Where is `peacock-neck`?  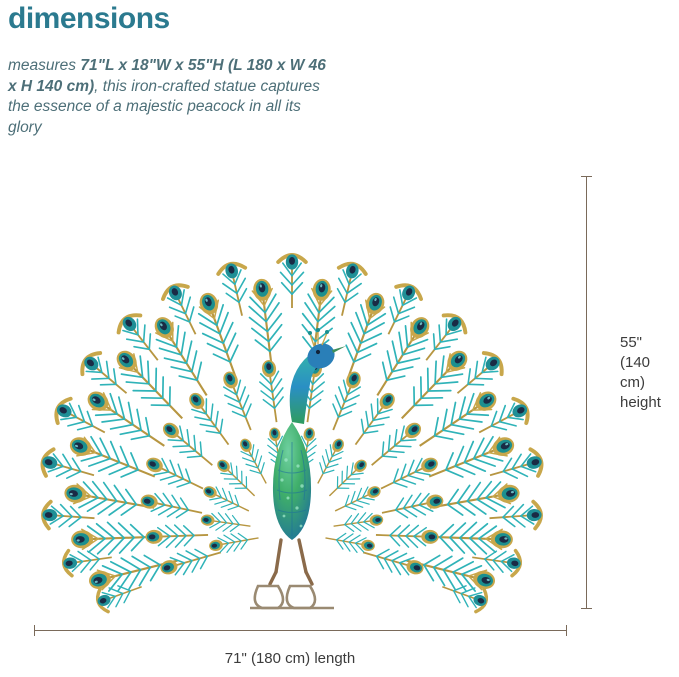 peacock-neck is located at coordinates (307, 387).